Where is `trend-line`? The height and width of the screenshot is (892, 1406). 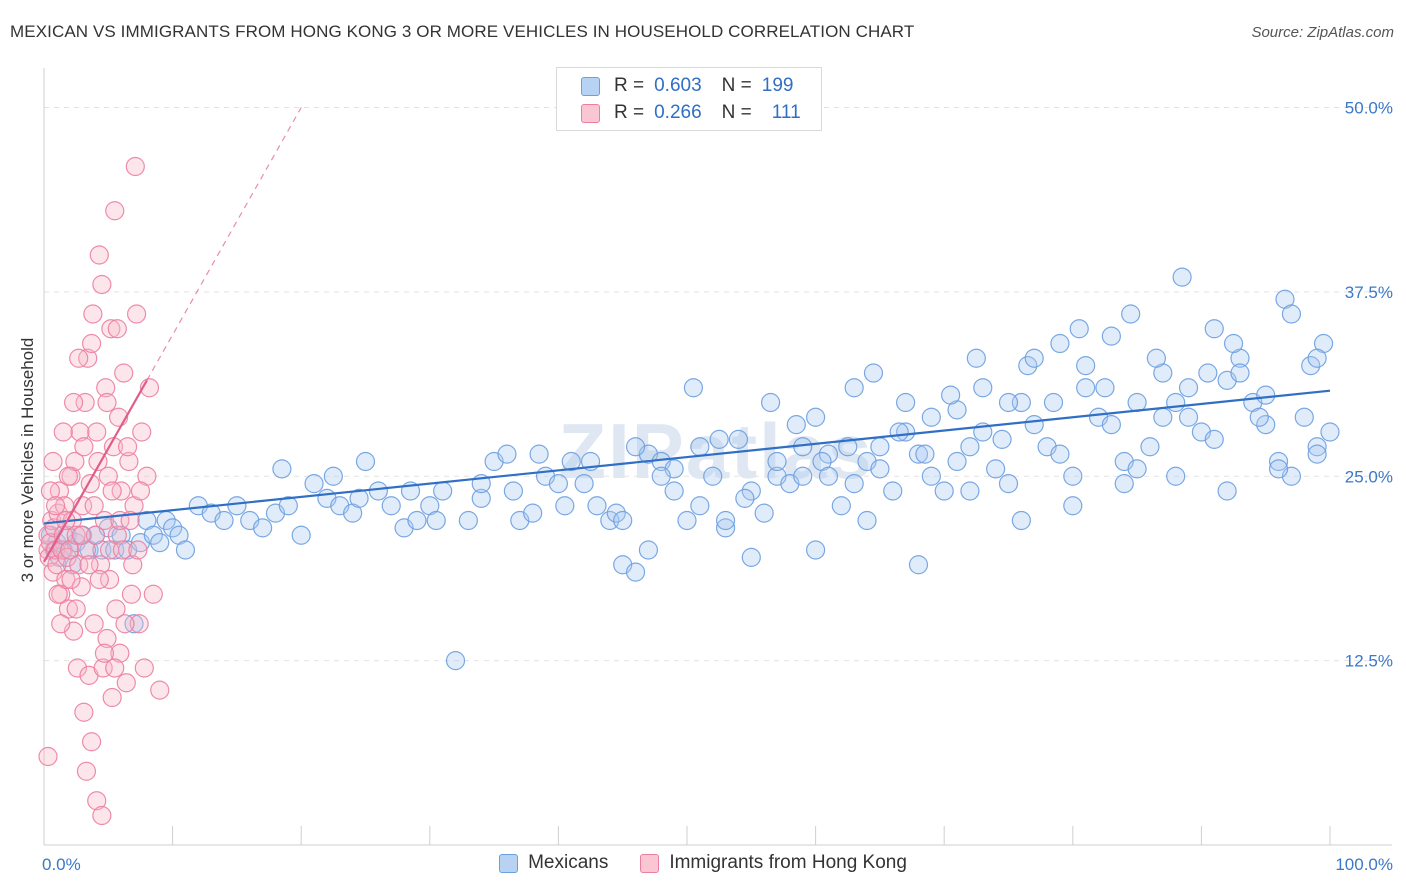 trend-line is located at coordinates (687, 457).